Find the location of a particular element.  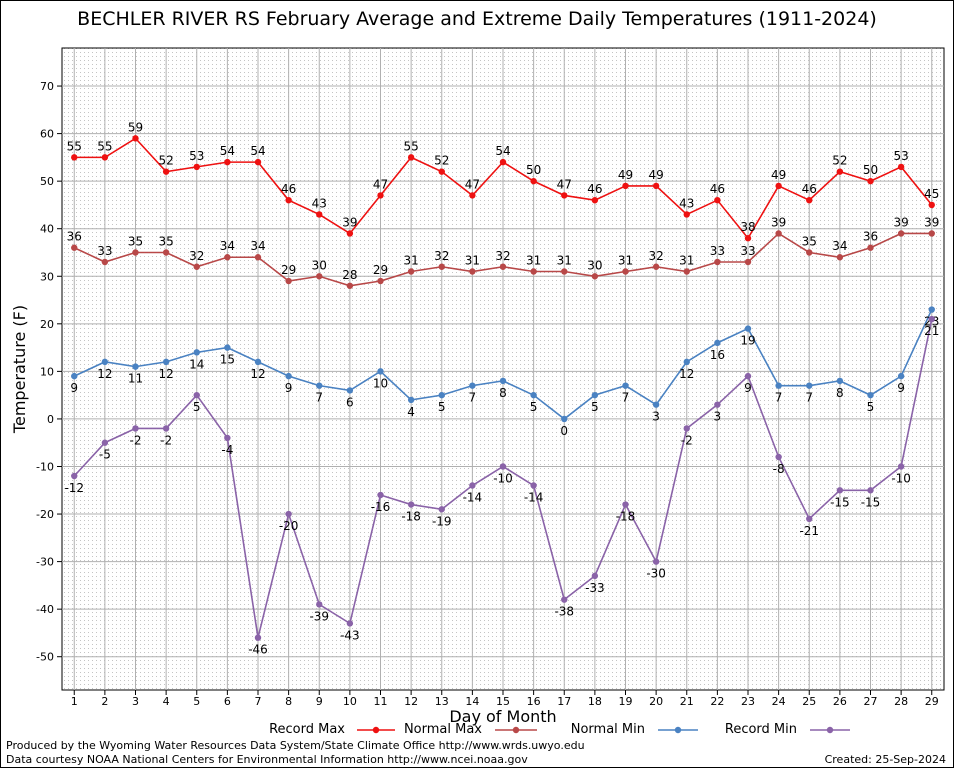

y-tick-label: 0 is located at coordinates (50, 419).